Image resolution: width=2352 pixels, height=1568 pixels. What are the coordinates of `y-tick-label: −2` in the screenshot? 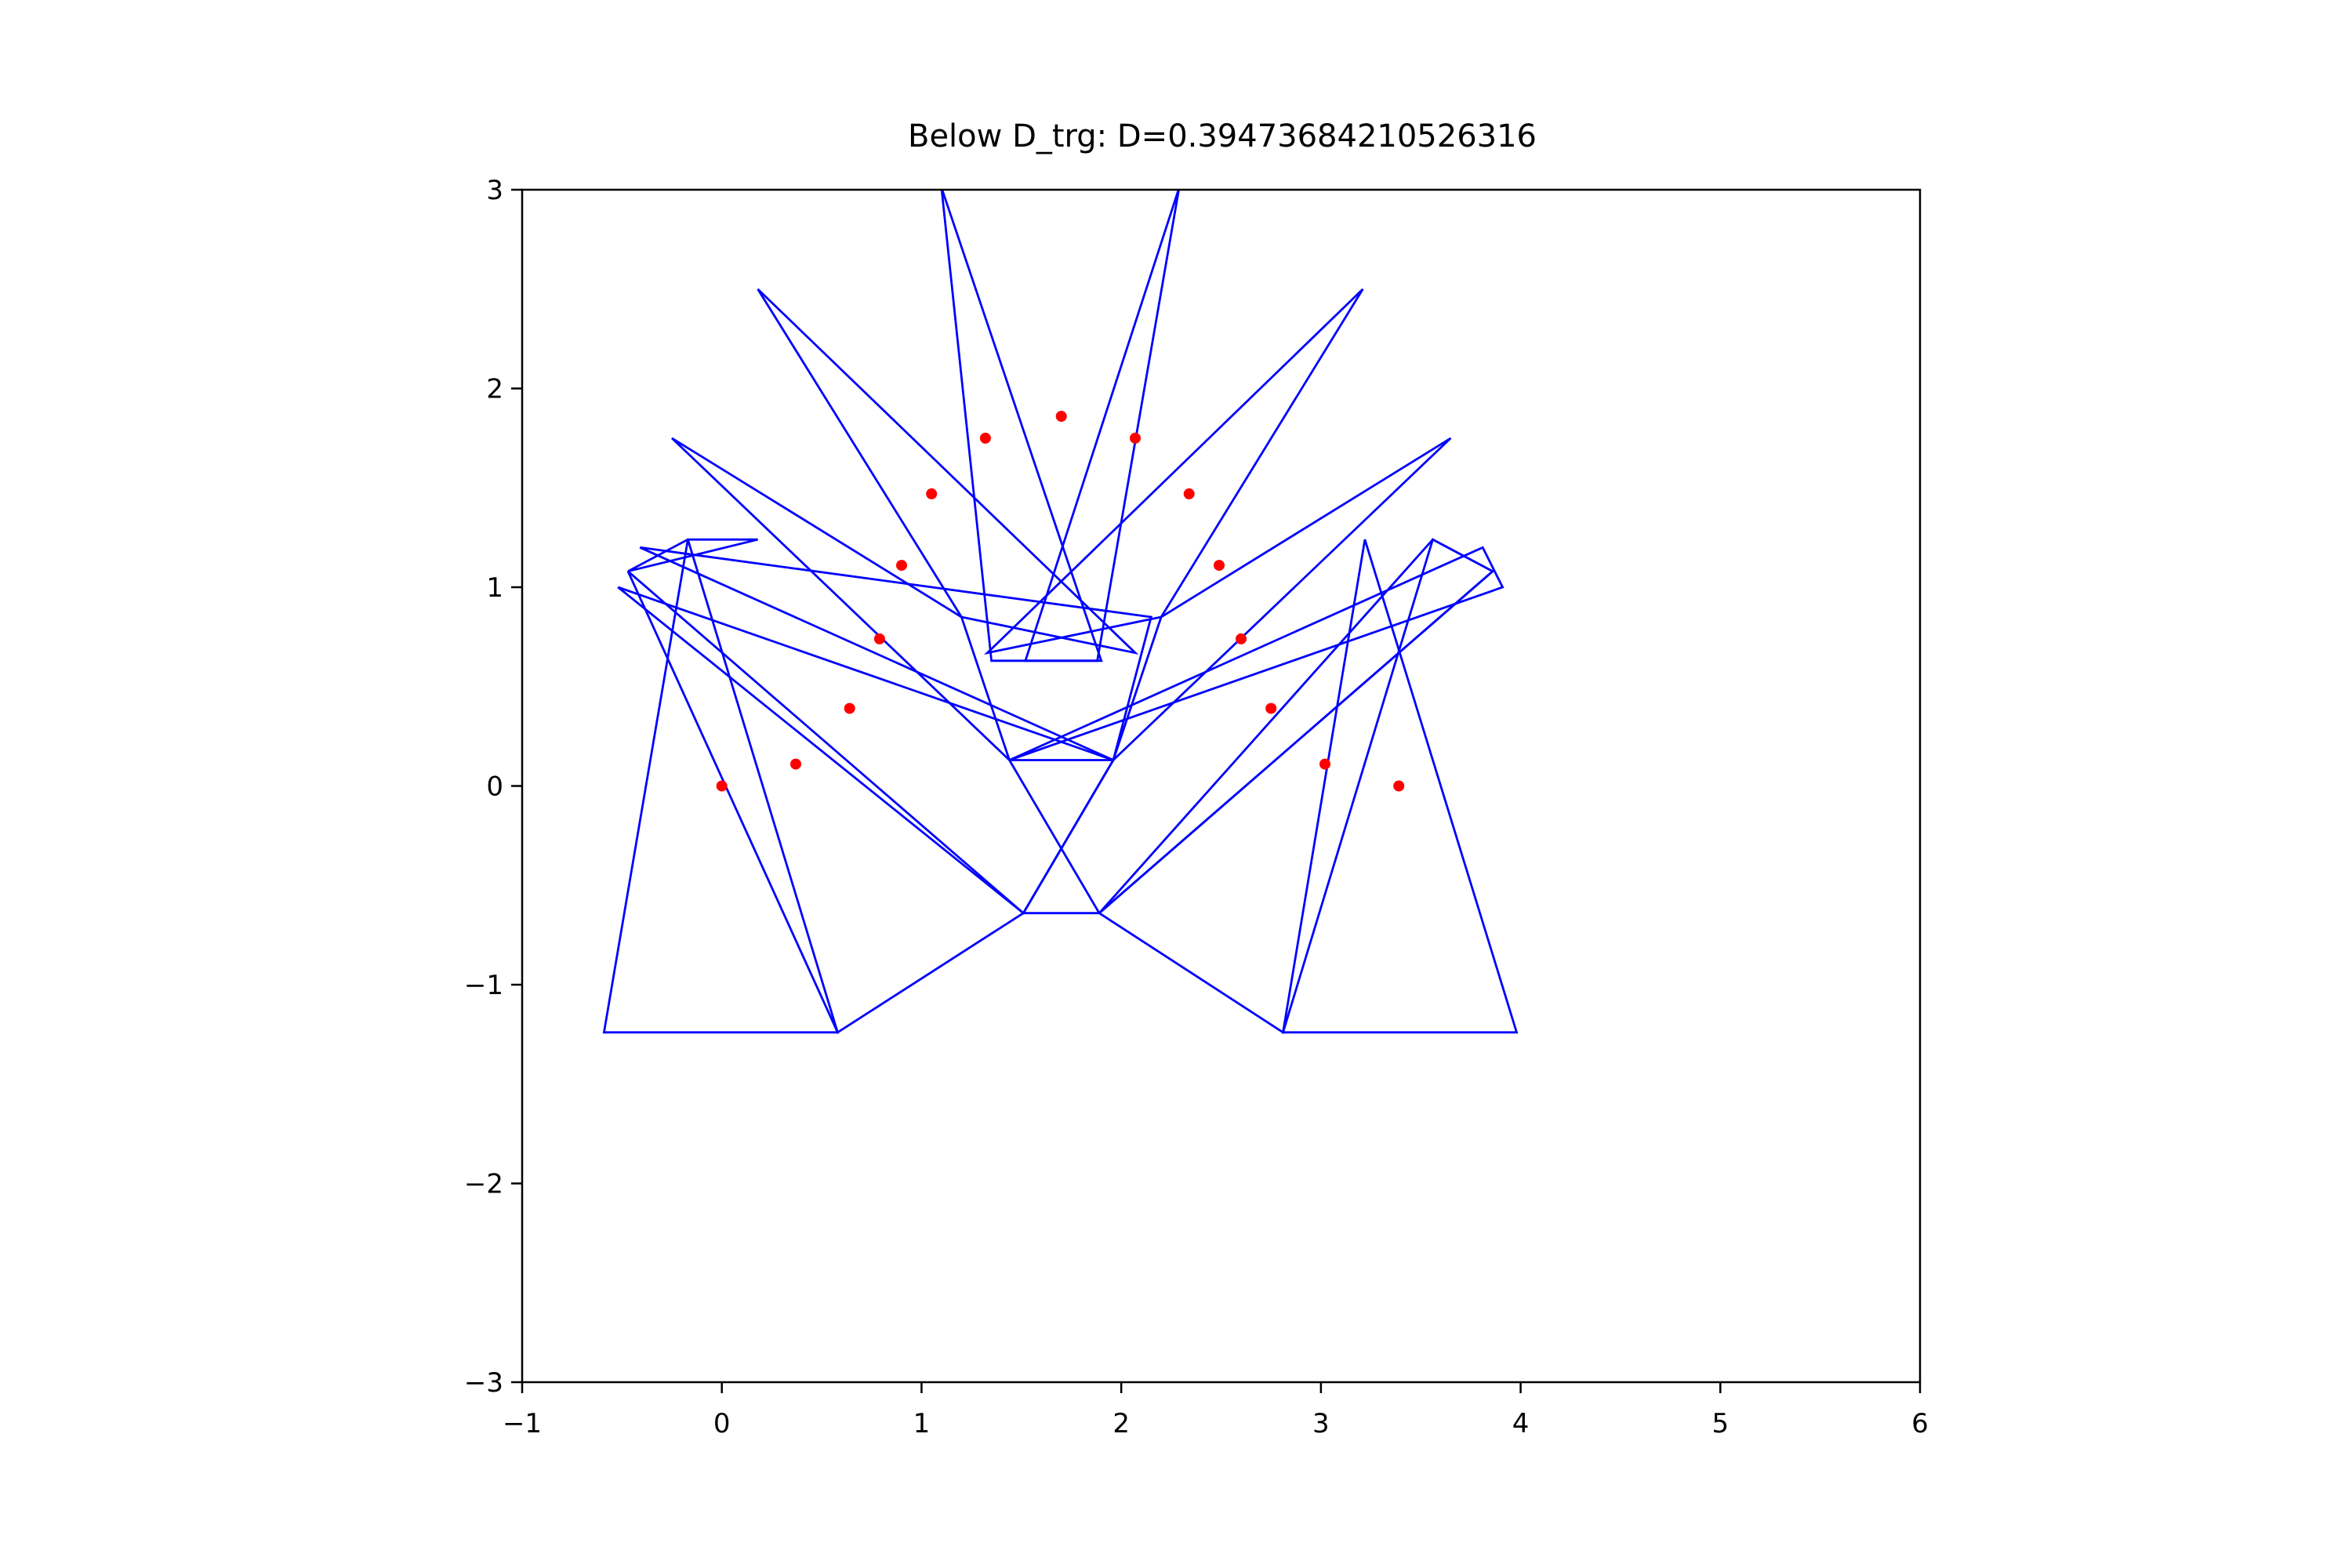 It's located at (483, 1184).